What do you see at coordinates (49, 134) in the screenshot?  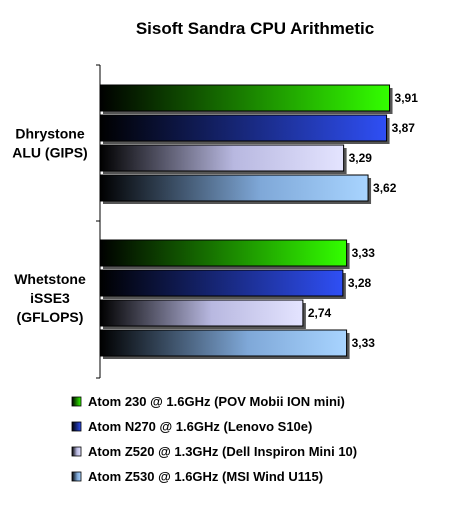 I see `category-label: Dhrystone` at bounding box center [49, 134].